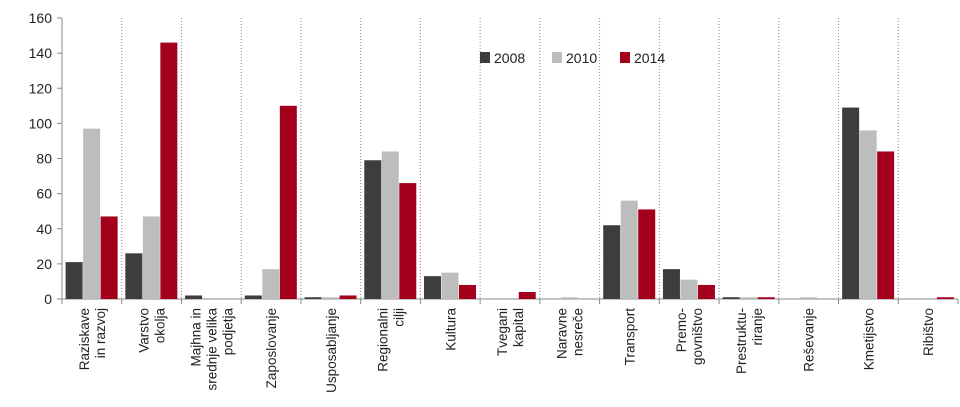  Describe the element at coordinates (41, 18) in the screenshot. I see `y-tick-label: 160` at that location.